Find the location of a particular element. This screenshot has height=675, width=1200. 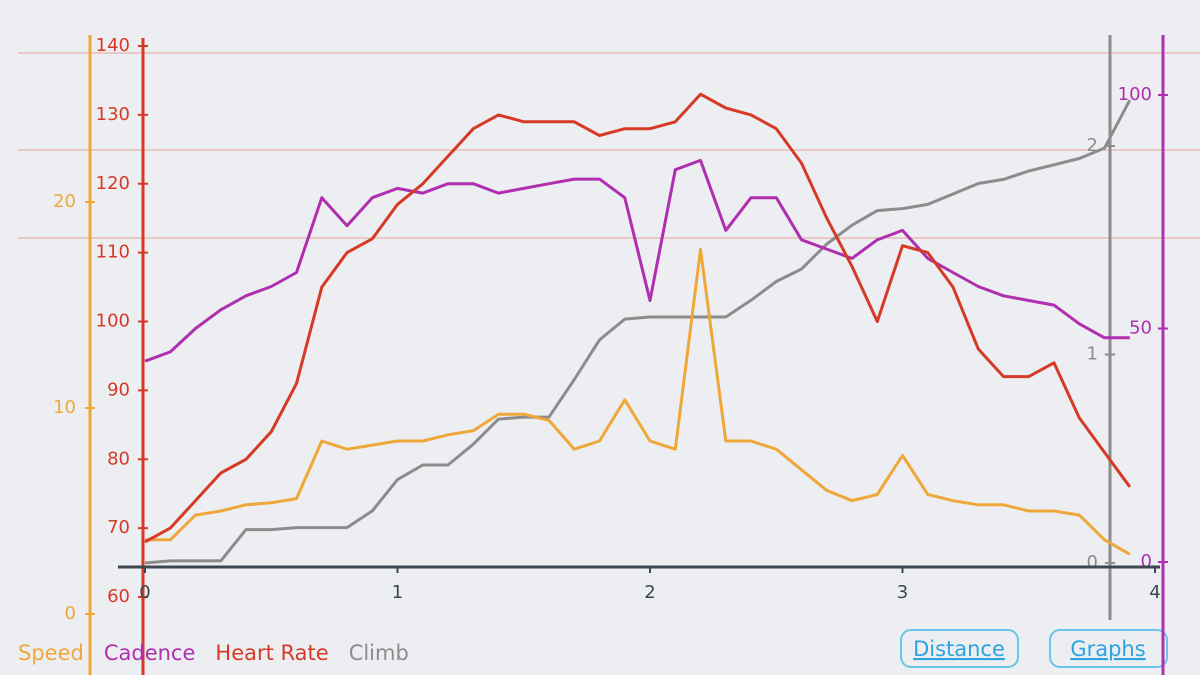

x-tick-label: 0 is located at coordinates (144, 592).